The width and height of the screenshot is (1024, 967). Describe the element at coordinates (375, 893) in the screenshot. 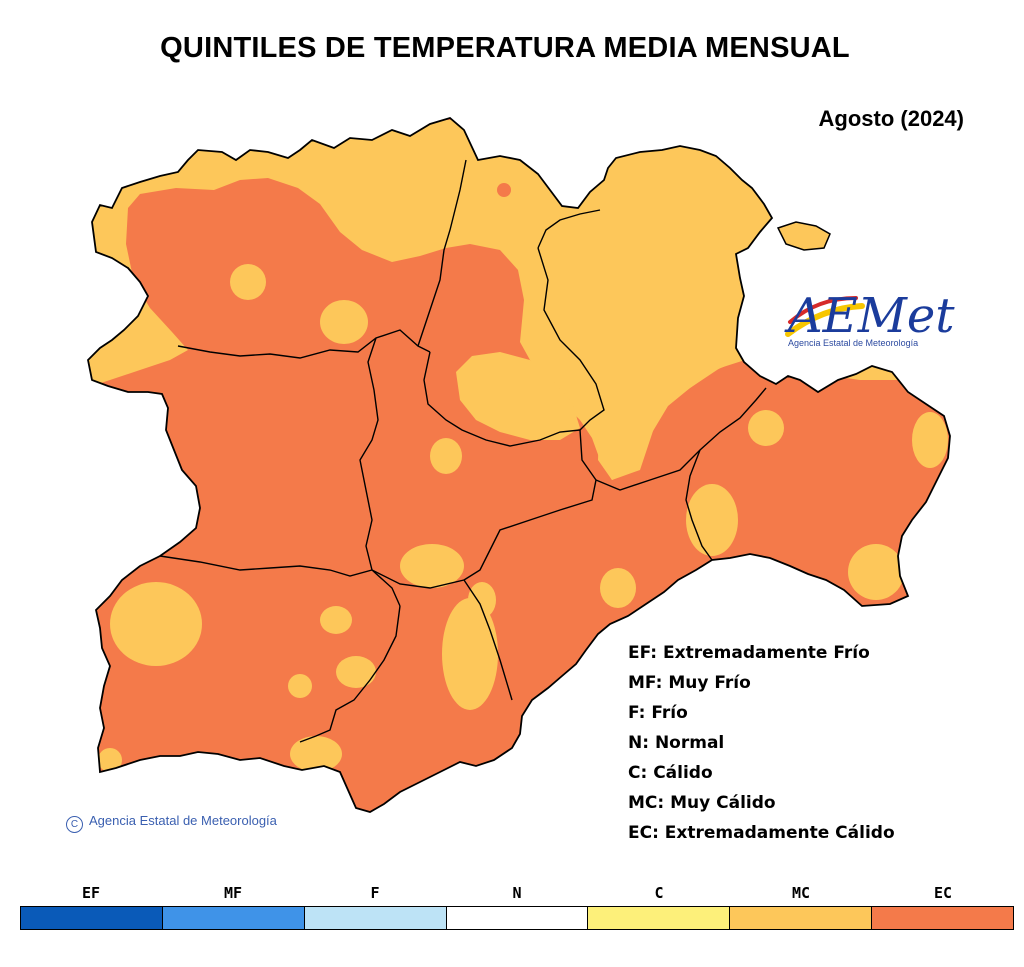

I see `scale-label-f: F` at that location.